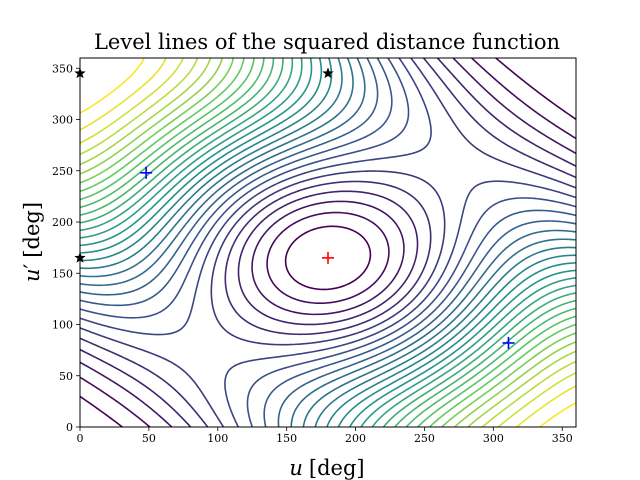 The image size is (640, 480). Describe the element at coordinates (32, 275) in the screenshot. I see `y-axis-variable: u` at that location.